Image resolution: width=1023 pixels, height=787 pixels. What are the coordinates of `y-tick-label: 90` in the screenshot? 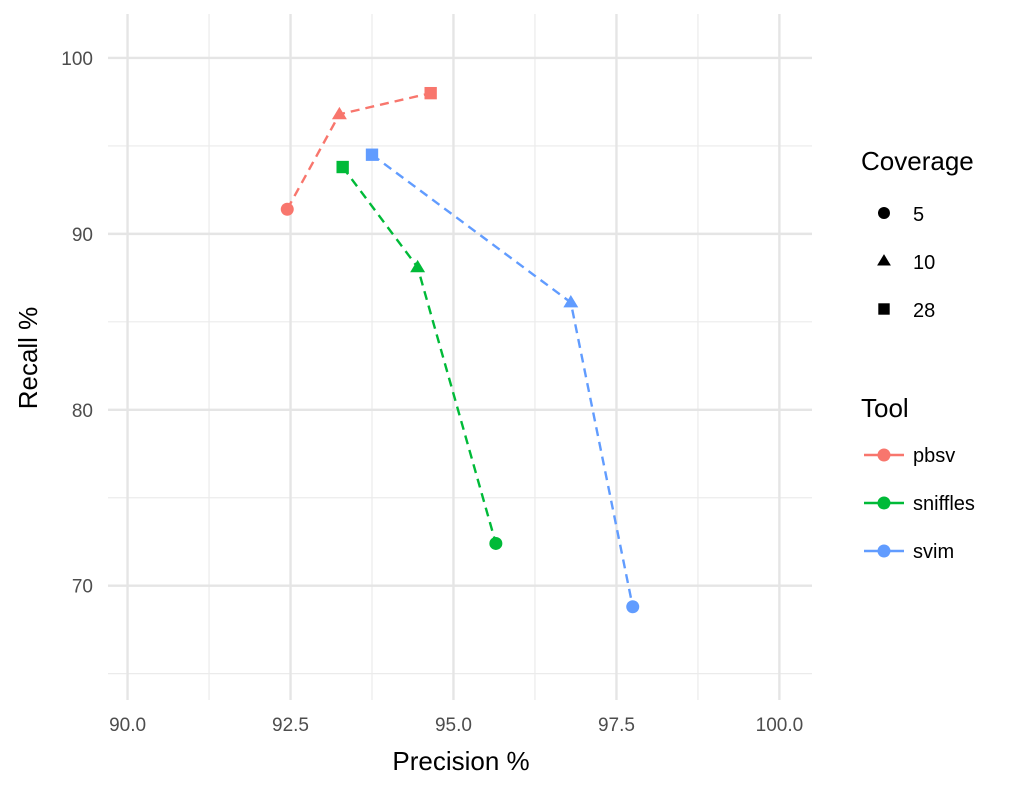 It's located at (82, 235).